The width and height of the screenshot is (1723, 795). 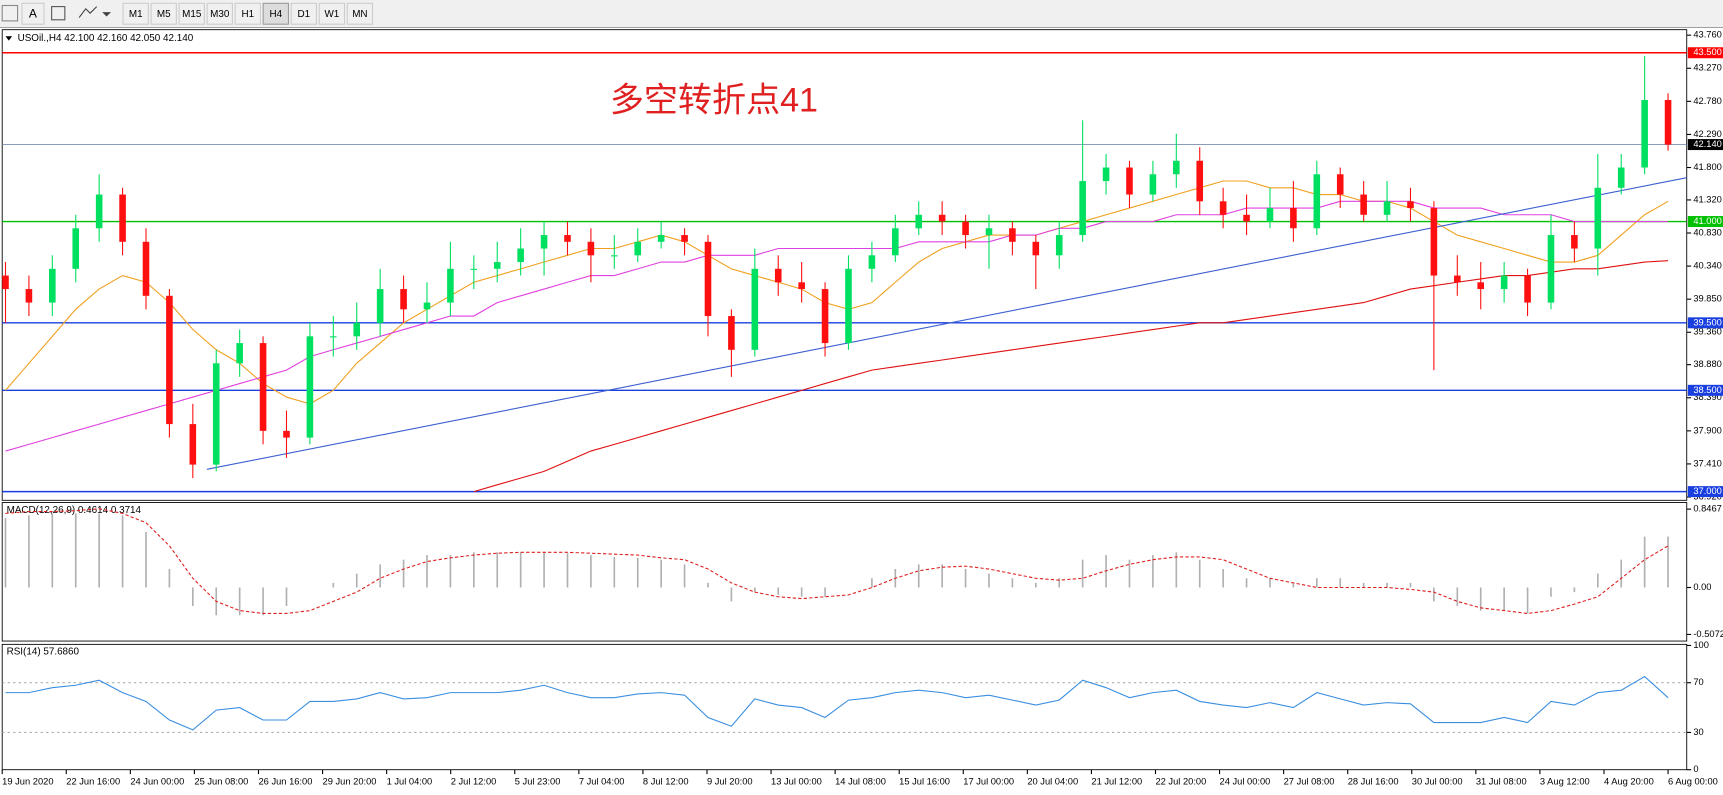 I want to click on x-tick-label: 17 Jul 00:00, so click(x=988, y=781).